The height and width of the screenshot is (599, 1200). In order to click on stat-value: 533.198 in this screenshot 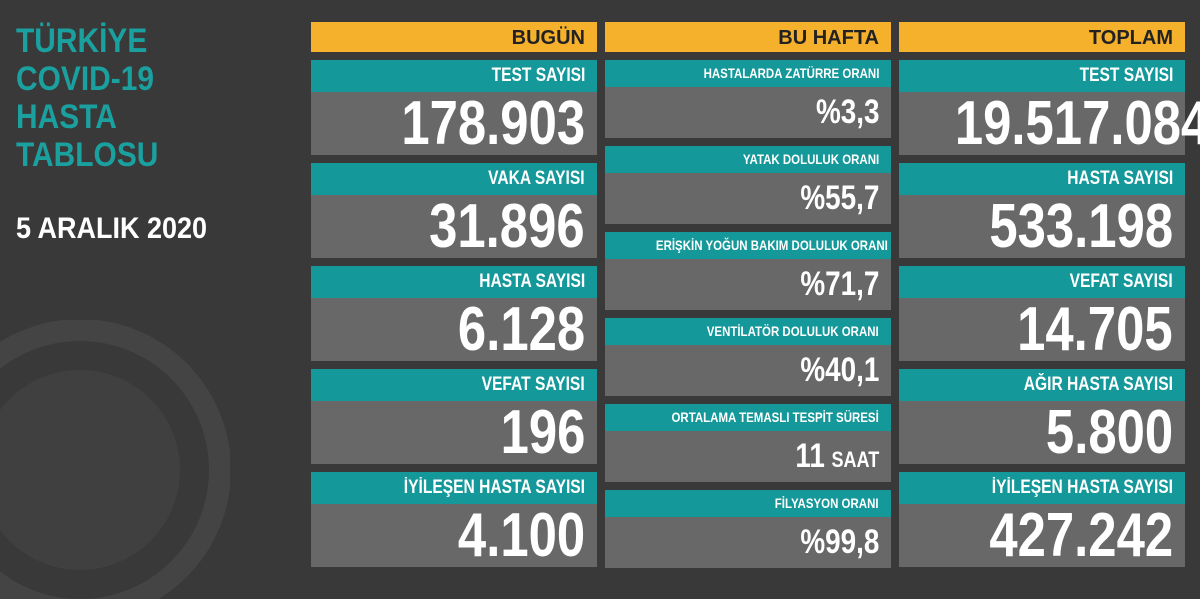, I will do `click(1081, 226)`.